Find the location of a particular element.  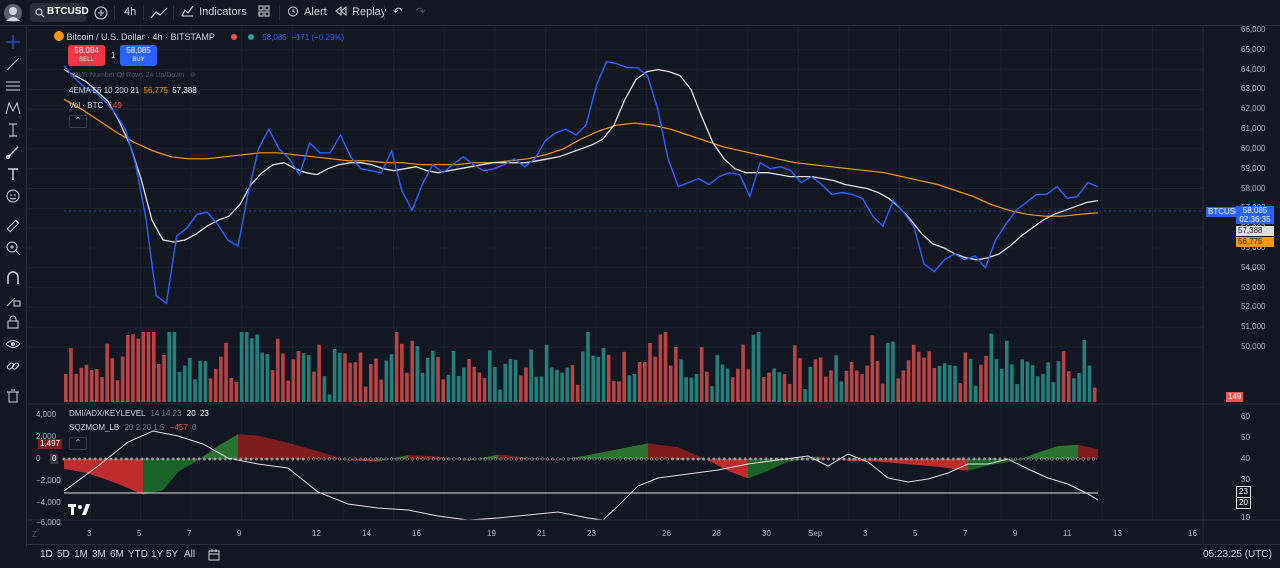

grid-icon is located at coordinates (264, 11).